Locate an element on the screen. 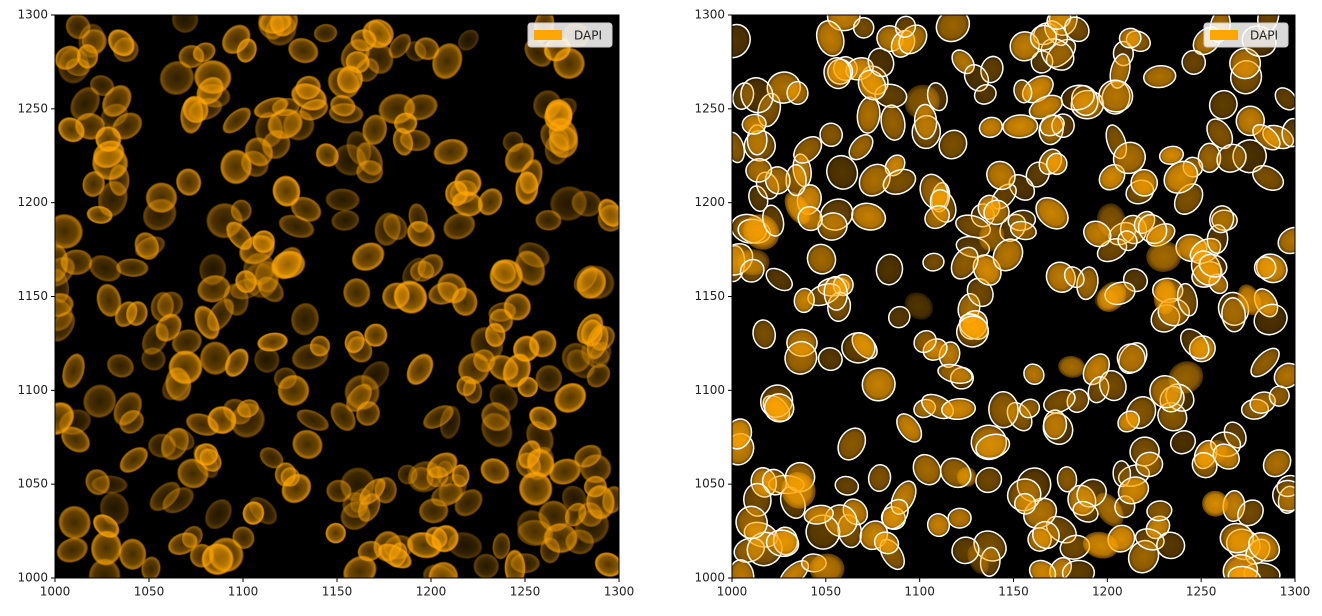 Image resolution: width=1322 pixels, height=616 pixels. y-tick-label: 1250 is located at coordinates (709, 108).